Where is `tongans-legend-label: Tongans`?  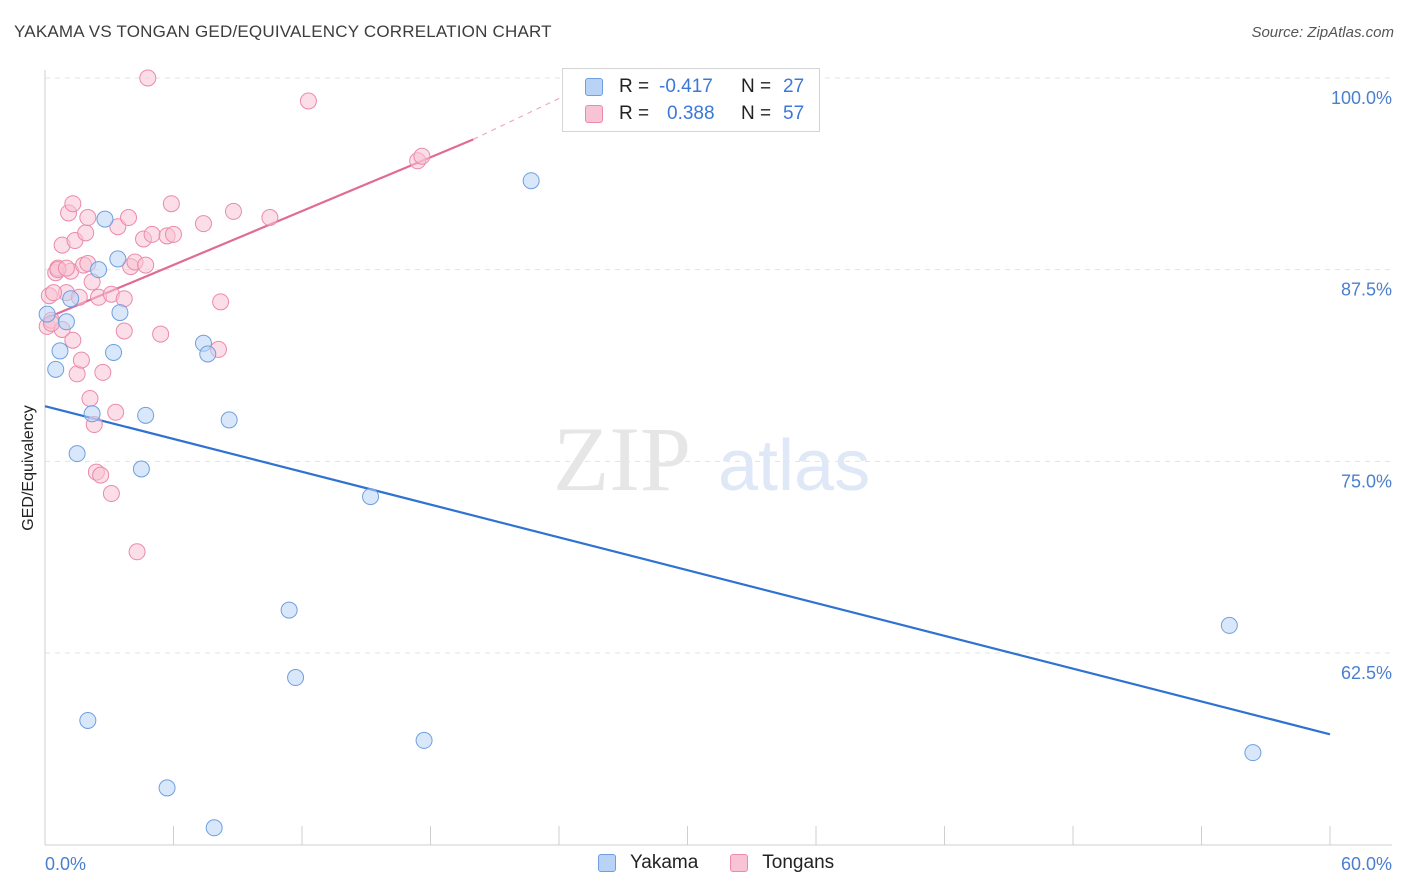 tongans-legend-label: Tongans is located at coordinates (798, 862).